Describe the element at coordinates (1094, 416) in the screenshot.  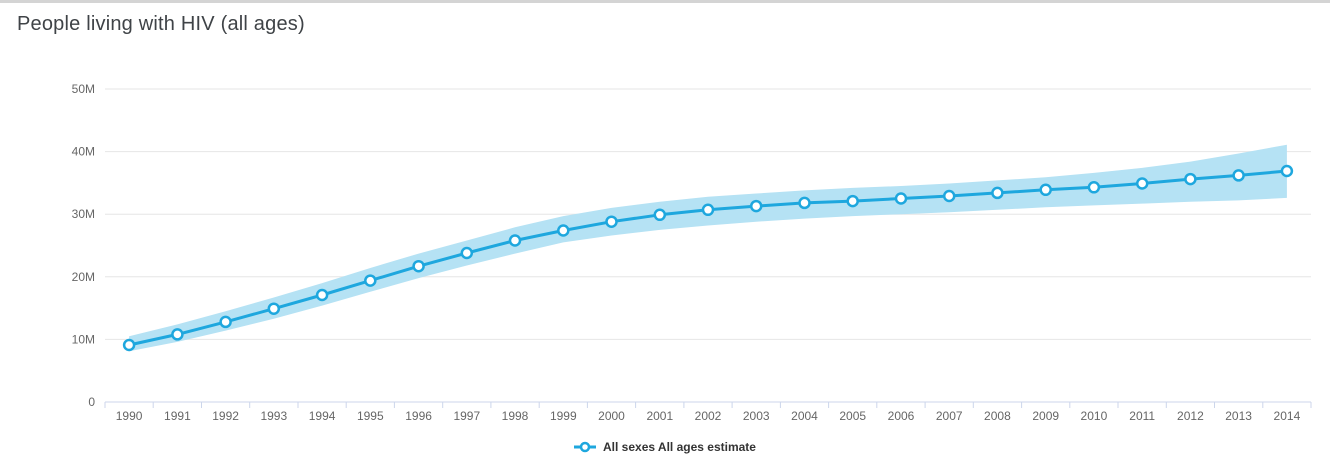
I see `x-axis-label-2010: 2010` at that location.